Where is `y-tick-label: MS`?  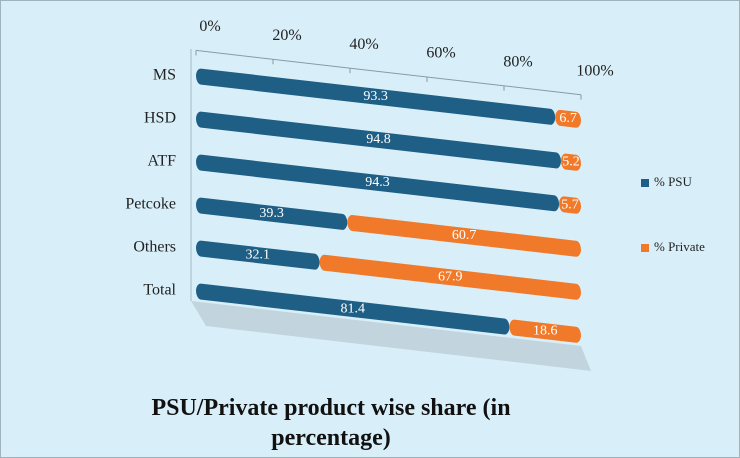 y-tick-label: MS is located at coordinates (164, 75).